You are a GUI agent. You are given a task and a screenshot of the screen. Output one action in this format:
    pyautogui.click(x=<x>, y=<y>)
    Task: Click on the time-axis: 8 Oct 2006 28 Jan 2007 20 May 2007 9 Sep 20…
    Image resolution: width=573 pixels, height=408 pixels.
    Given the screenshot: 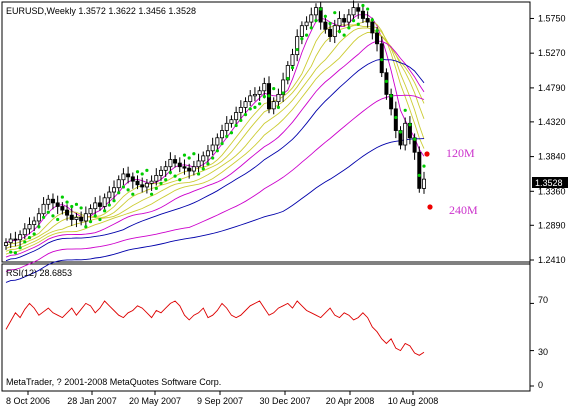 What is the action you would take?
    pyautogui.click(x=222, y=398)
    